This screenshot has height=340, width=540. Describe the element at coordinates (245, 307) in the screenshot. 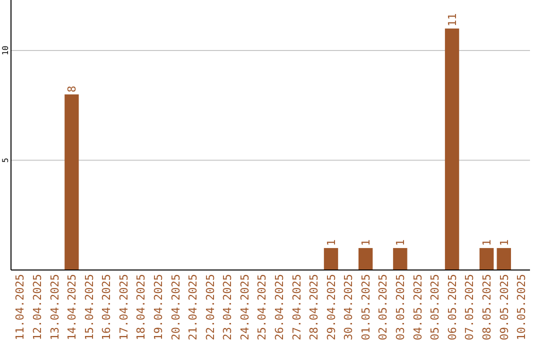

I see `x-tick-label: 24.04.2025` at that location.